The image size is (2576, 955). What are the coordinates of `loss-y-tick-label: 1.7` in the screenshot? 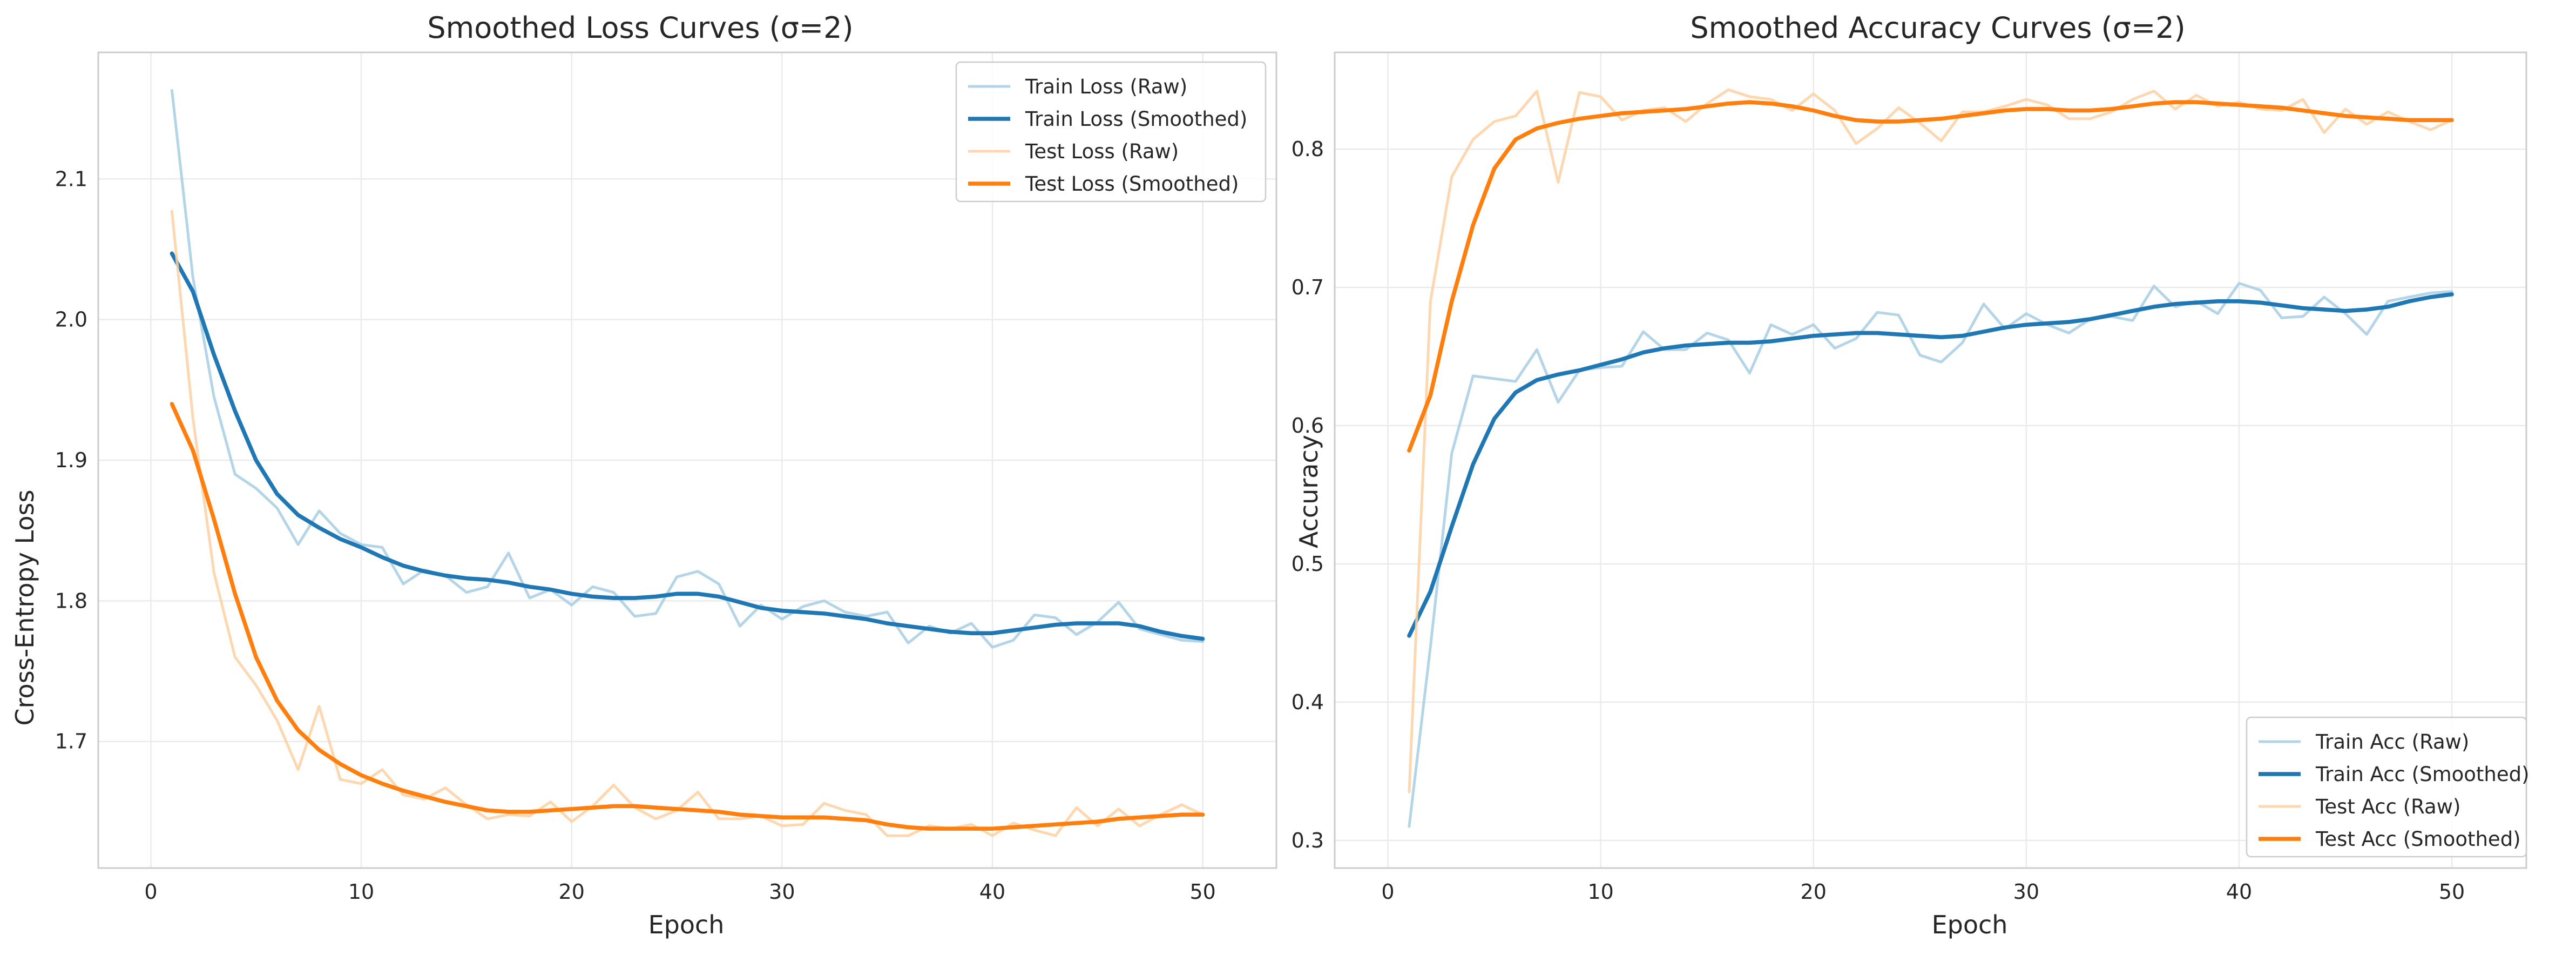 It's located at (71, 742).